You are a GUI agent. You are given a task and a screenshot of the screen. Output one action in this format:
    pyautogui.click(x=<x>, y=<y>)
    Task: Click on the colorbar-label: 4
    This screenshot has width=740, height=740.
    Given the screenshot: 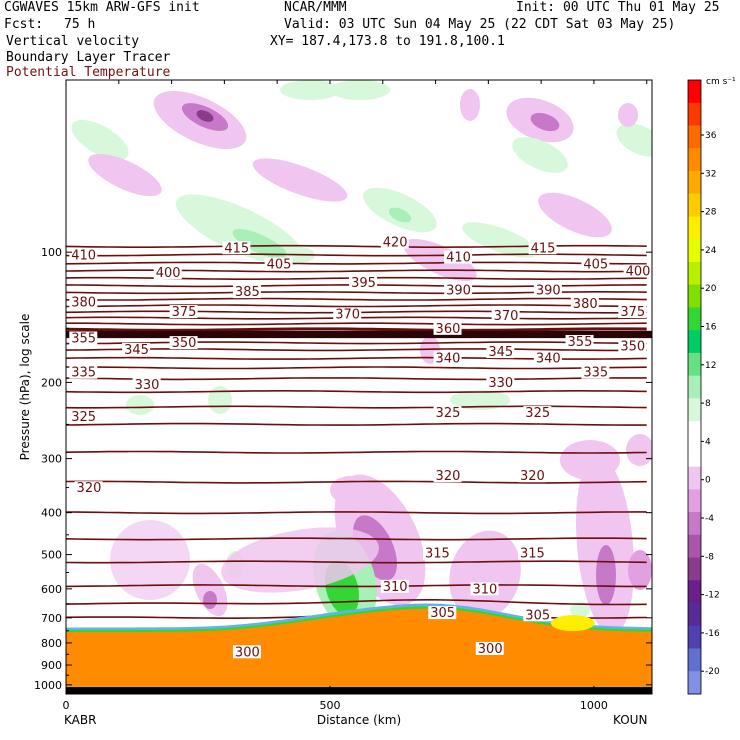 What is the action you would take?
    pyautogui.click(x=708, y=442)
    